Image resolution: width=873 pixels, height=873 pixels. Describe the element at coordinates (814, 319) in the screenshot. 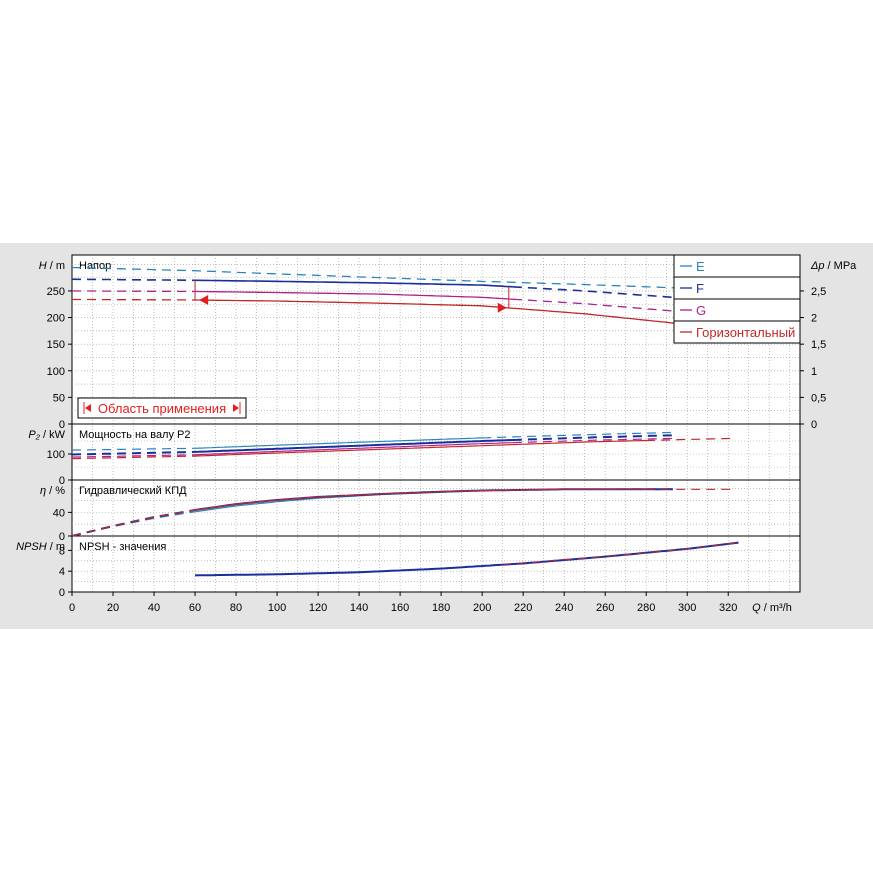

I see `y-right-tick-label: 2` at that location.